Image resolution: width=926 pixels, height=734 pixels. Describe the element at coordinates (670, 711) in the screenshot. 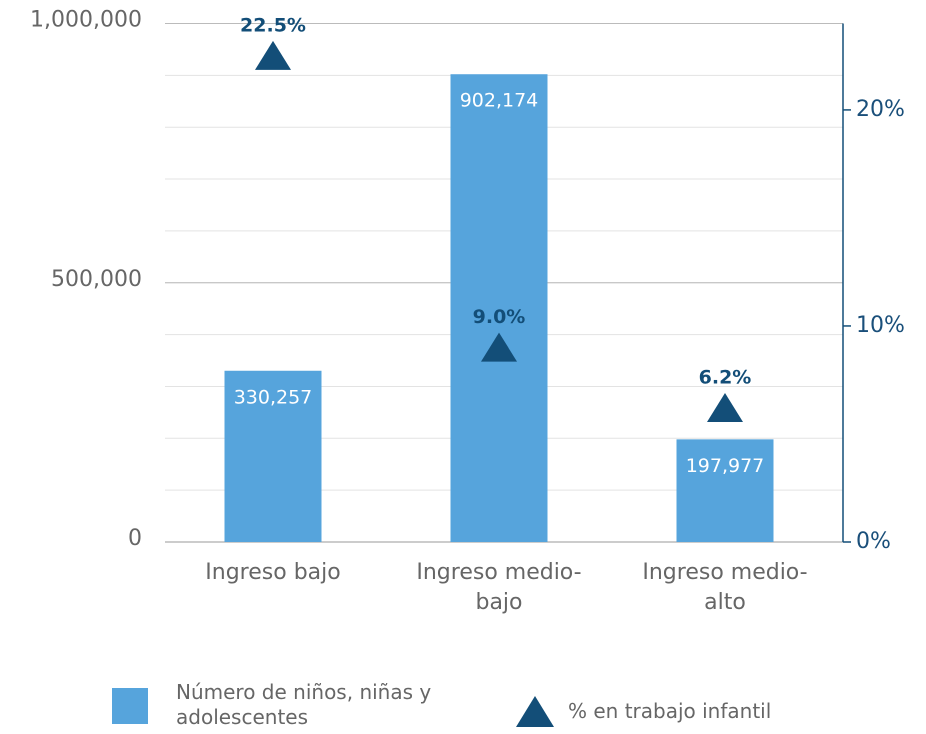

I see `legend-label: % en trabajo infantil` at that location.